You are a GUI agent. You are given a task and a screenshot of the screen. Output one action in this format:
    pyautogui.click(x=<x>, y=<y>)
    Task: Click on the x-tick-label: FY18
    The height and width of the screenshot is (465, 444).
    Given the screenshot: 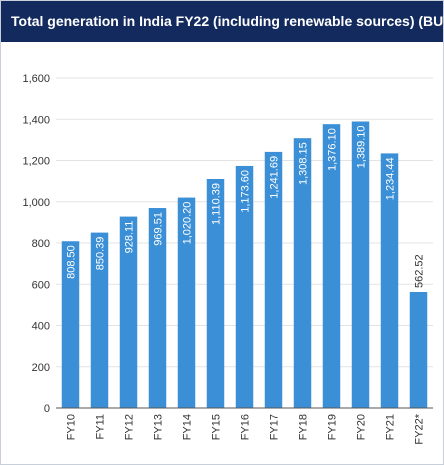 What is the action you would take?
    pyautogui.click(x=304, y=427)
    